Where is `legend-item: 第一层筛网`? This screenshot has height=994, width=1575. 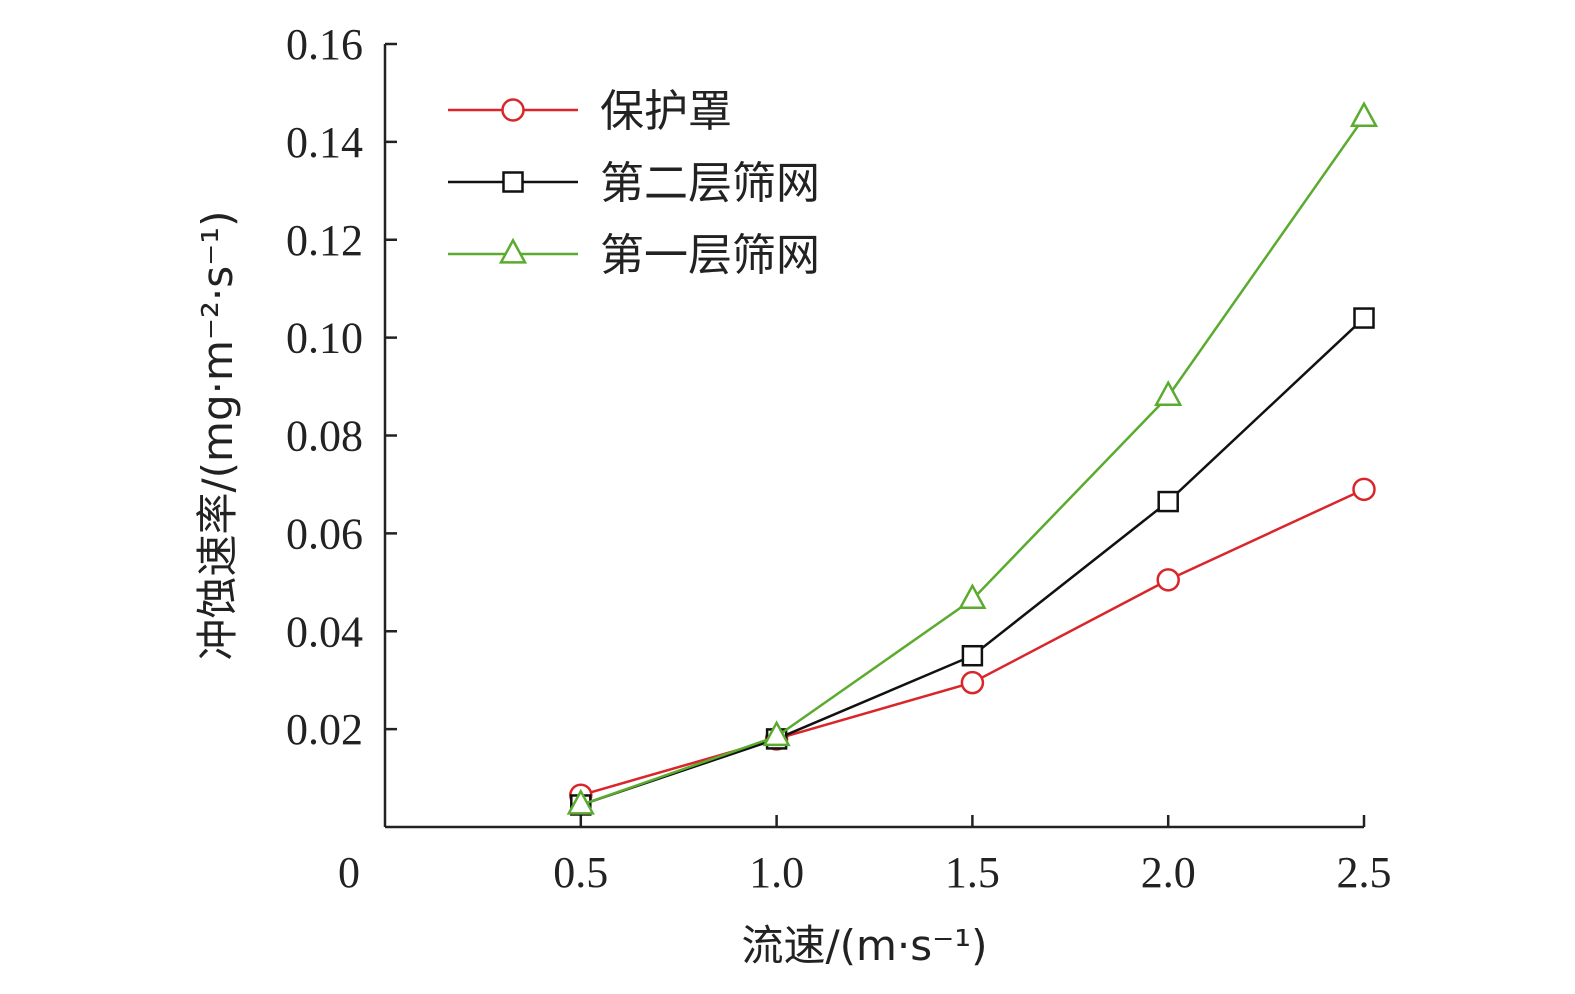 legend-item: 第一层筛网 is located at coordinates (634, 255).